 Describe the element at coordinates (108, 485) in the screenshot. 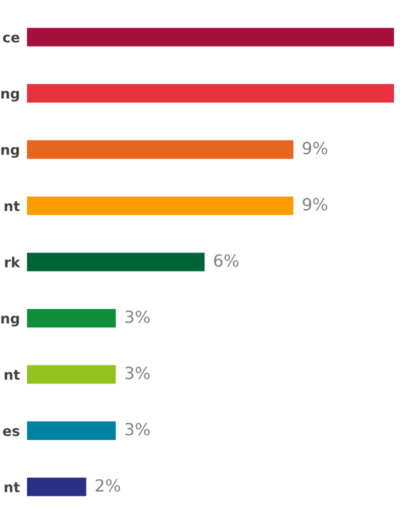

I see `data-label: 2%` at that location.